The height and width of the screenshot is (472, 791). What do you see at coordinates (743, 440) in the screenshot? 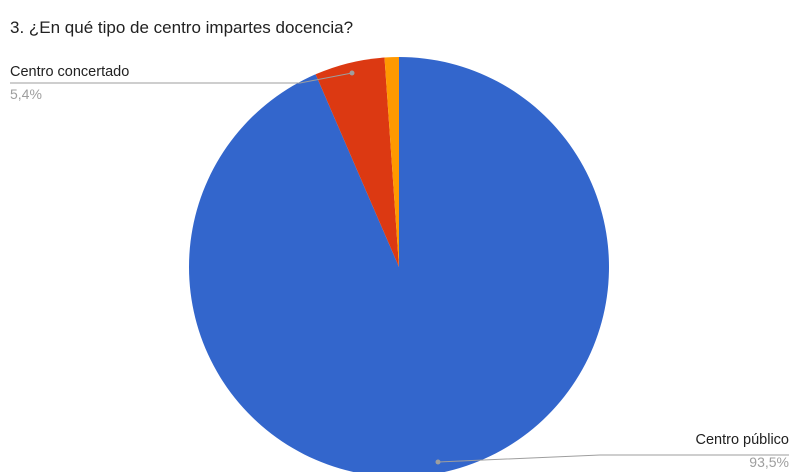
I see `slice-label-1: Centro público` at bounding box center [743, 440].